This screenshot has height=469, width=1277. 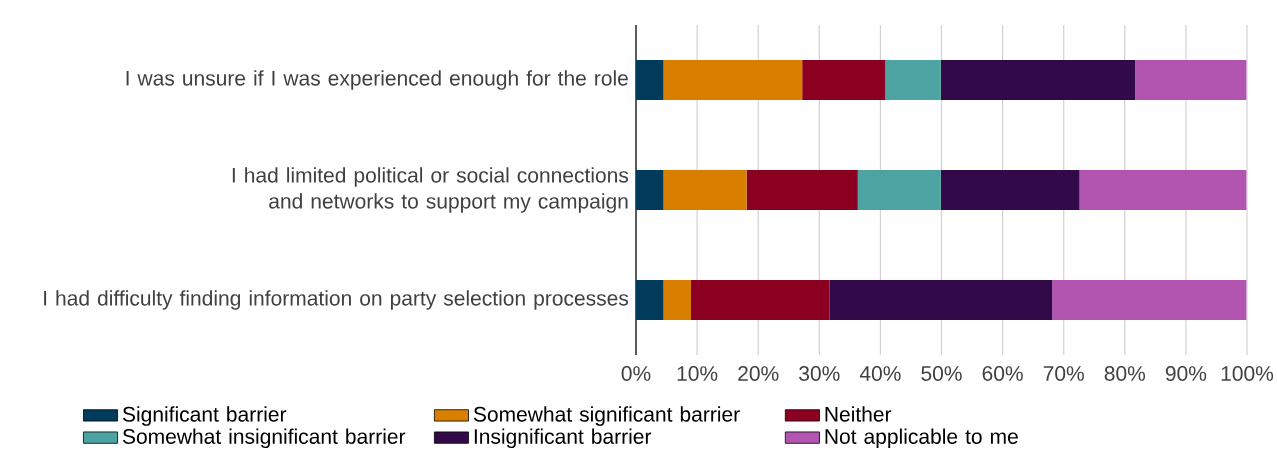 What do you see at coordinates (204, 416) in the screenshot?
I see `legend-label: Significant barrier` at bounding box center [204, 416].